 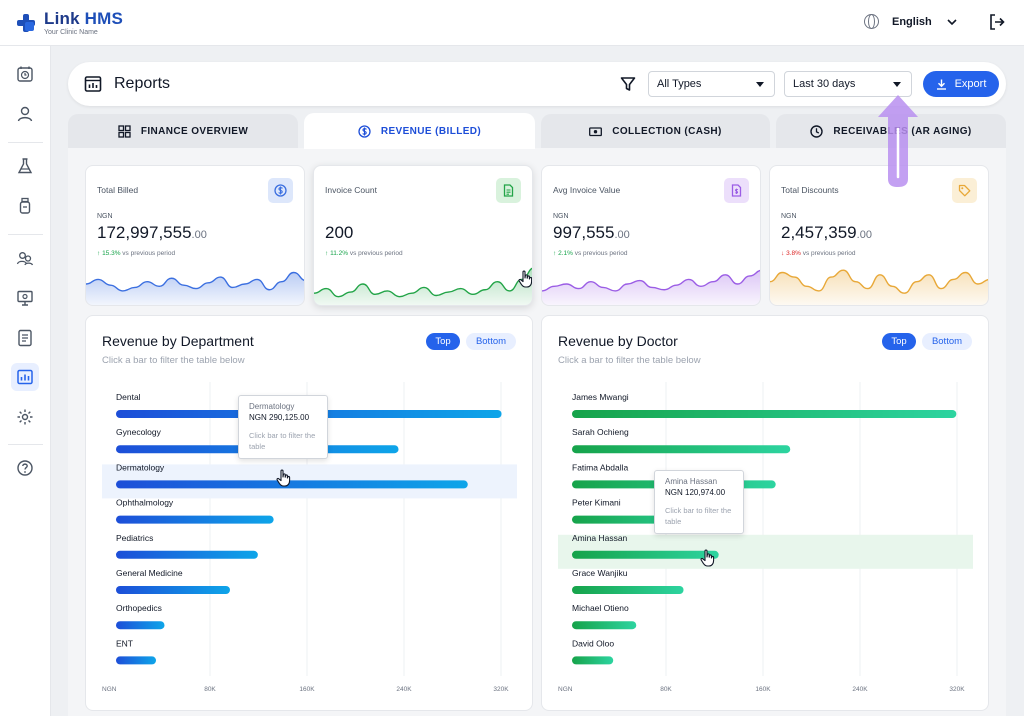 I want to click on sidebar-item-records, so click(x=25, y=338).